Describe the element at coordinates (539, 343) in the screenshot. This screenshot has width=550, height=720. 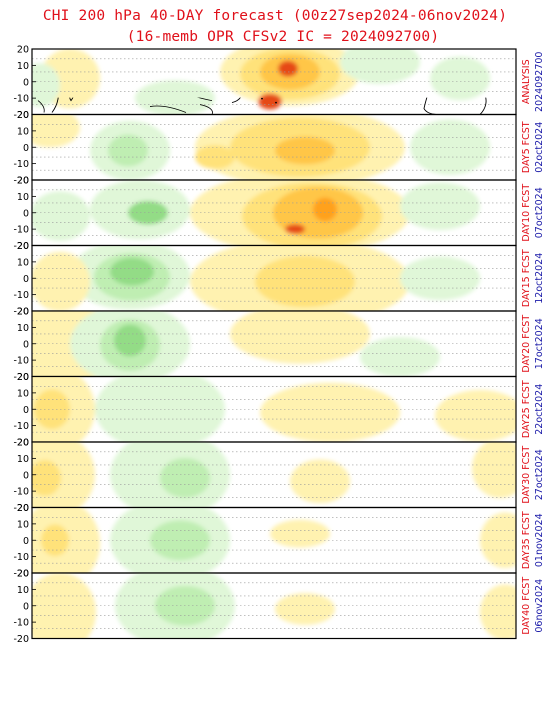
I see `panel-date: 17oct2024` at that location.